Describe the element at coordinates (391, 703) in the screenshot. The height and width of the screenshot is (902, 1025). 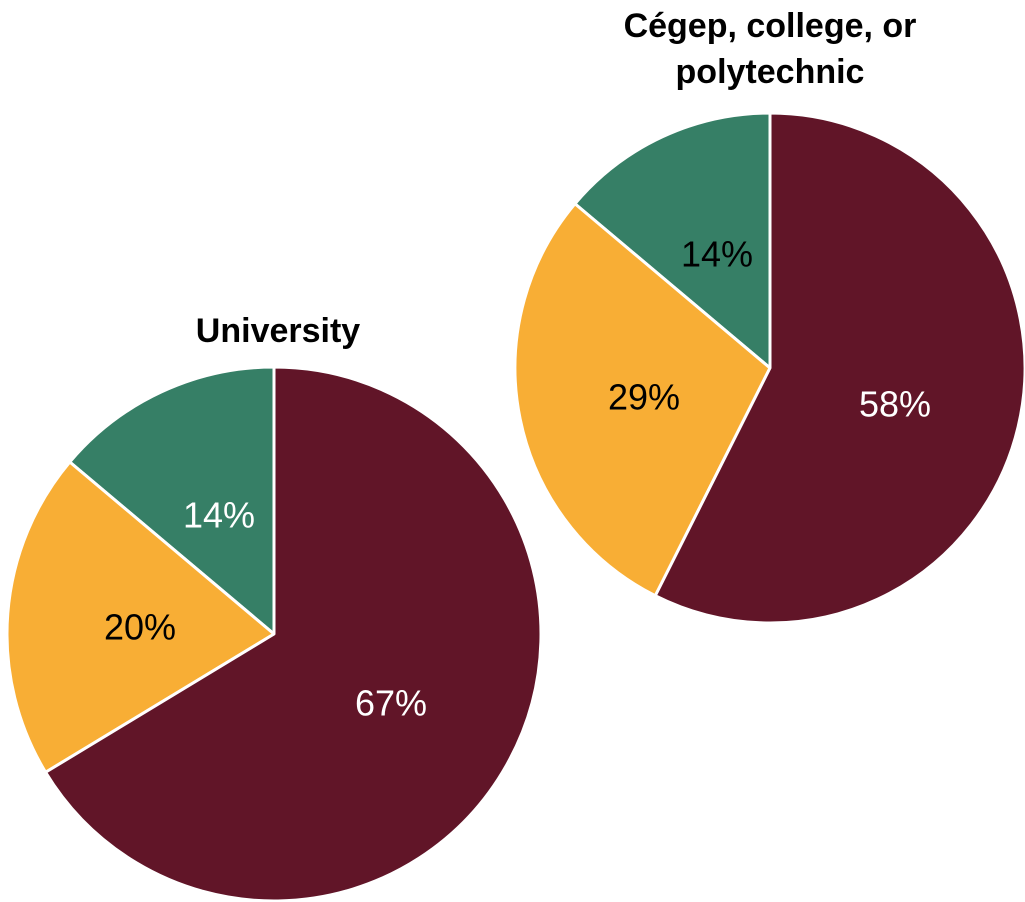
I see `university-pie-slice-1-label: 67%` at that location.